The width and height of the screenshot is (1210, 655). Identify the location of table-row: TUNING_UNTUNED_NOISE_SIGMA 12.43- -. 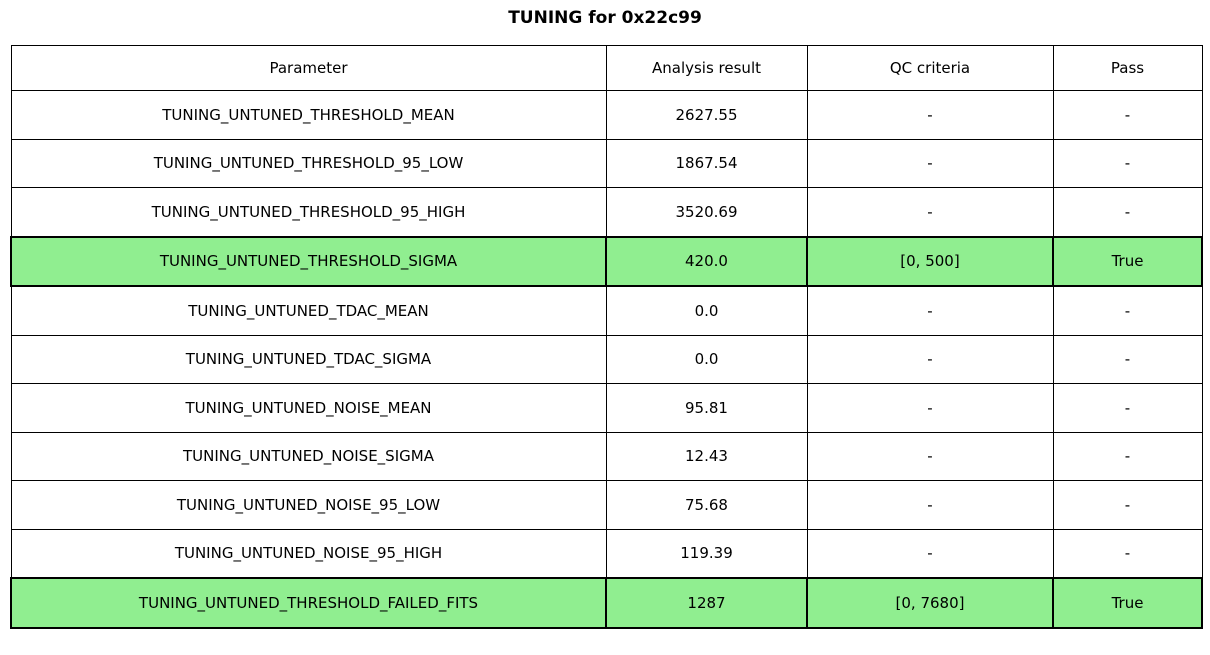
(606, 456).